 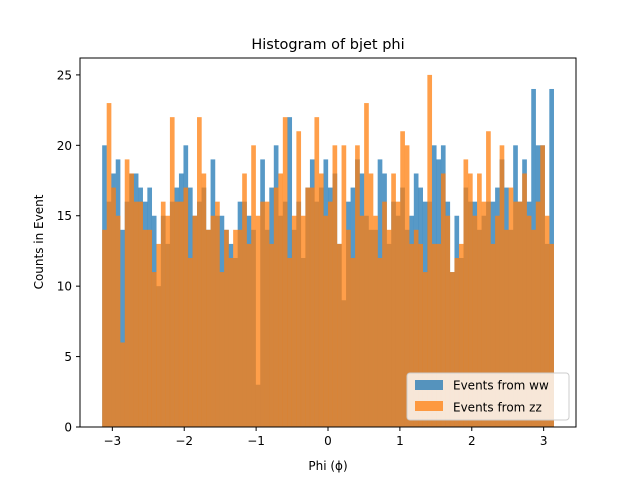 What do you see at coordinates (256, 441) in the screenshot?
I see `x-tick-label-2: −1` at bounding box center [256, 441].